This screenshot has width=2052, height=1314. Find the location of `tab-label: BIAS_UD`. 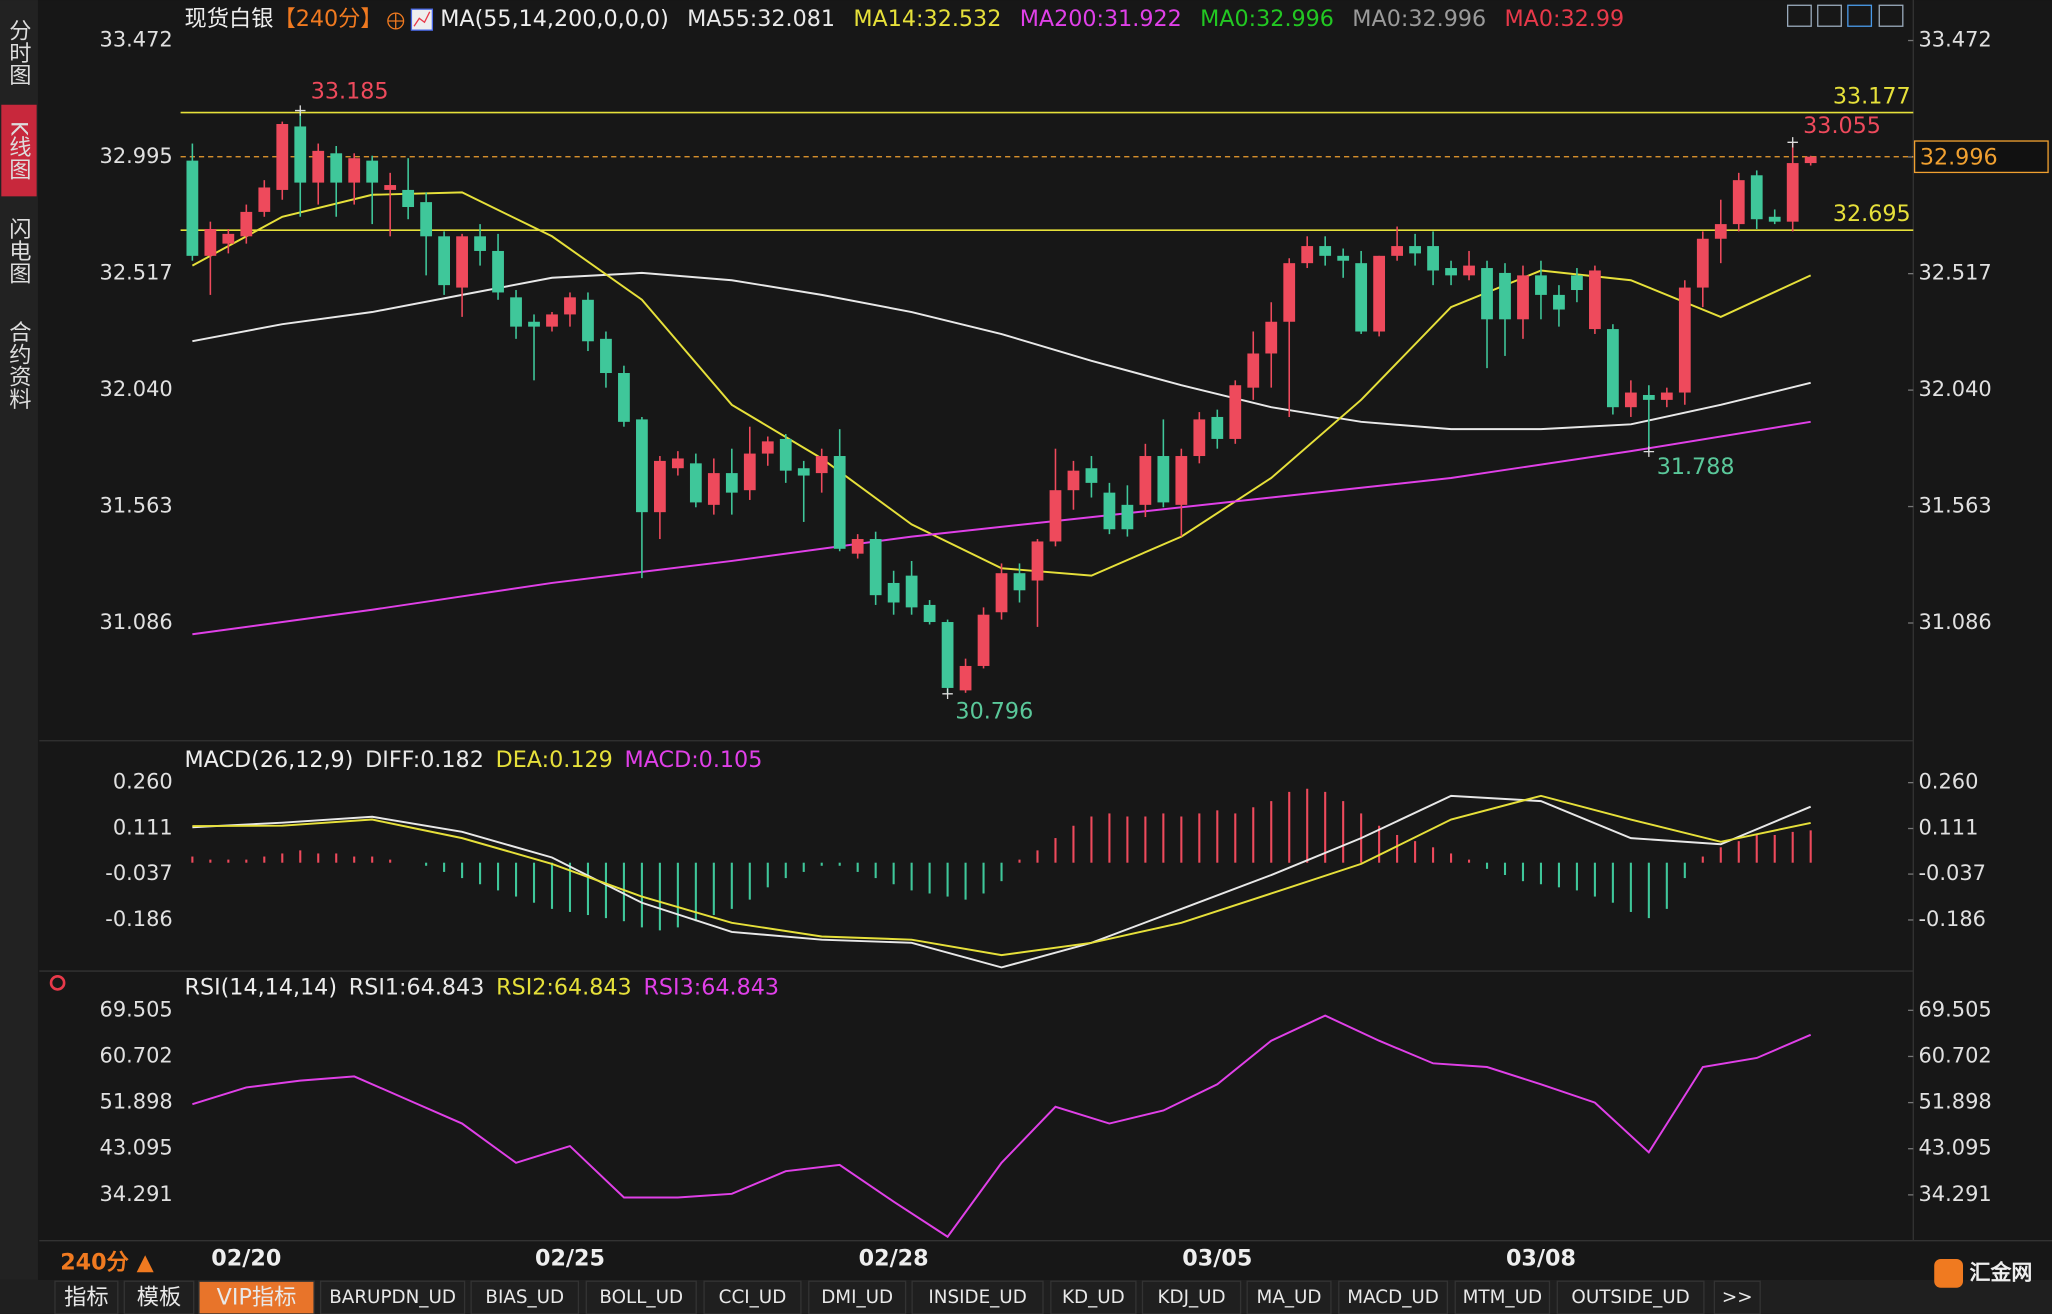

tab-label: BIAS_UD is located at coordinates (524, 1297).